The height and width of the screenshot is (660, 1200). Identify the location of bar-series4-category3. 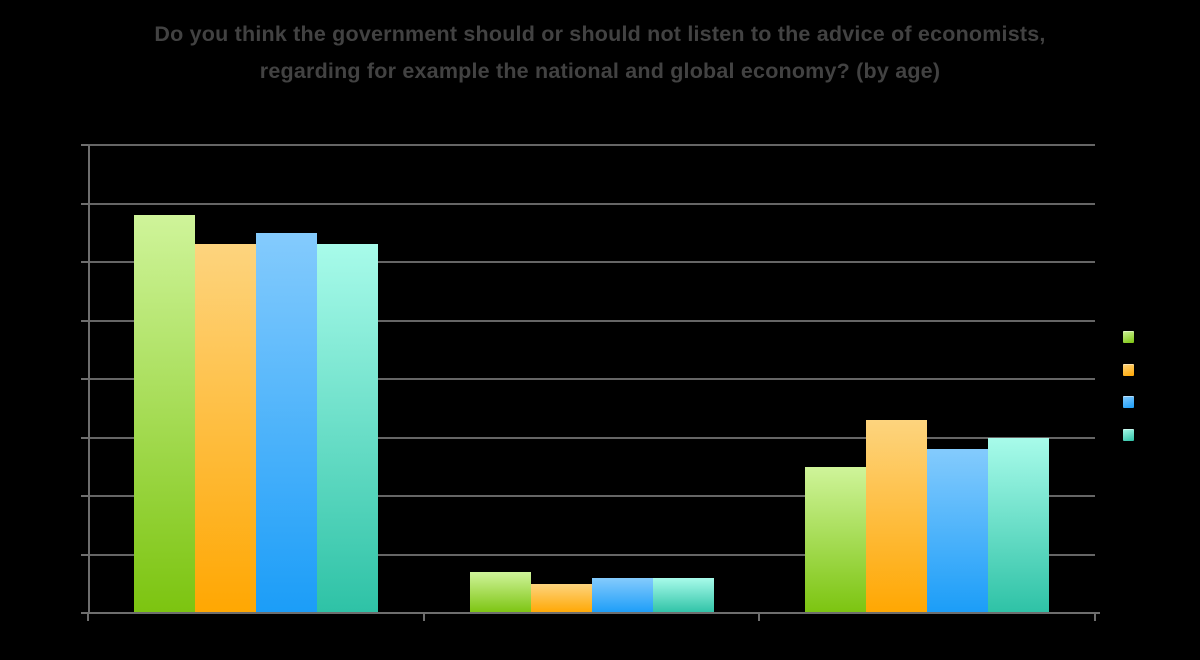
(1019, 525).